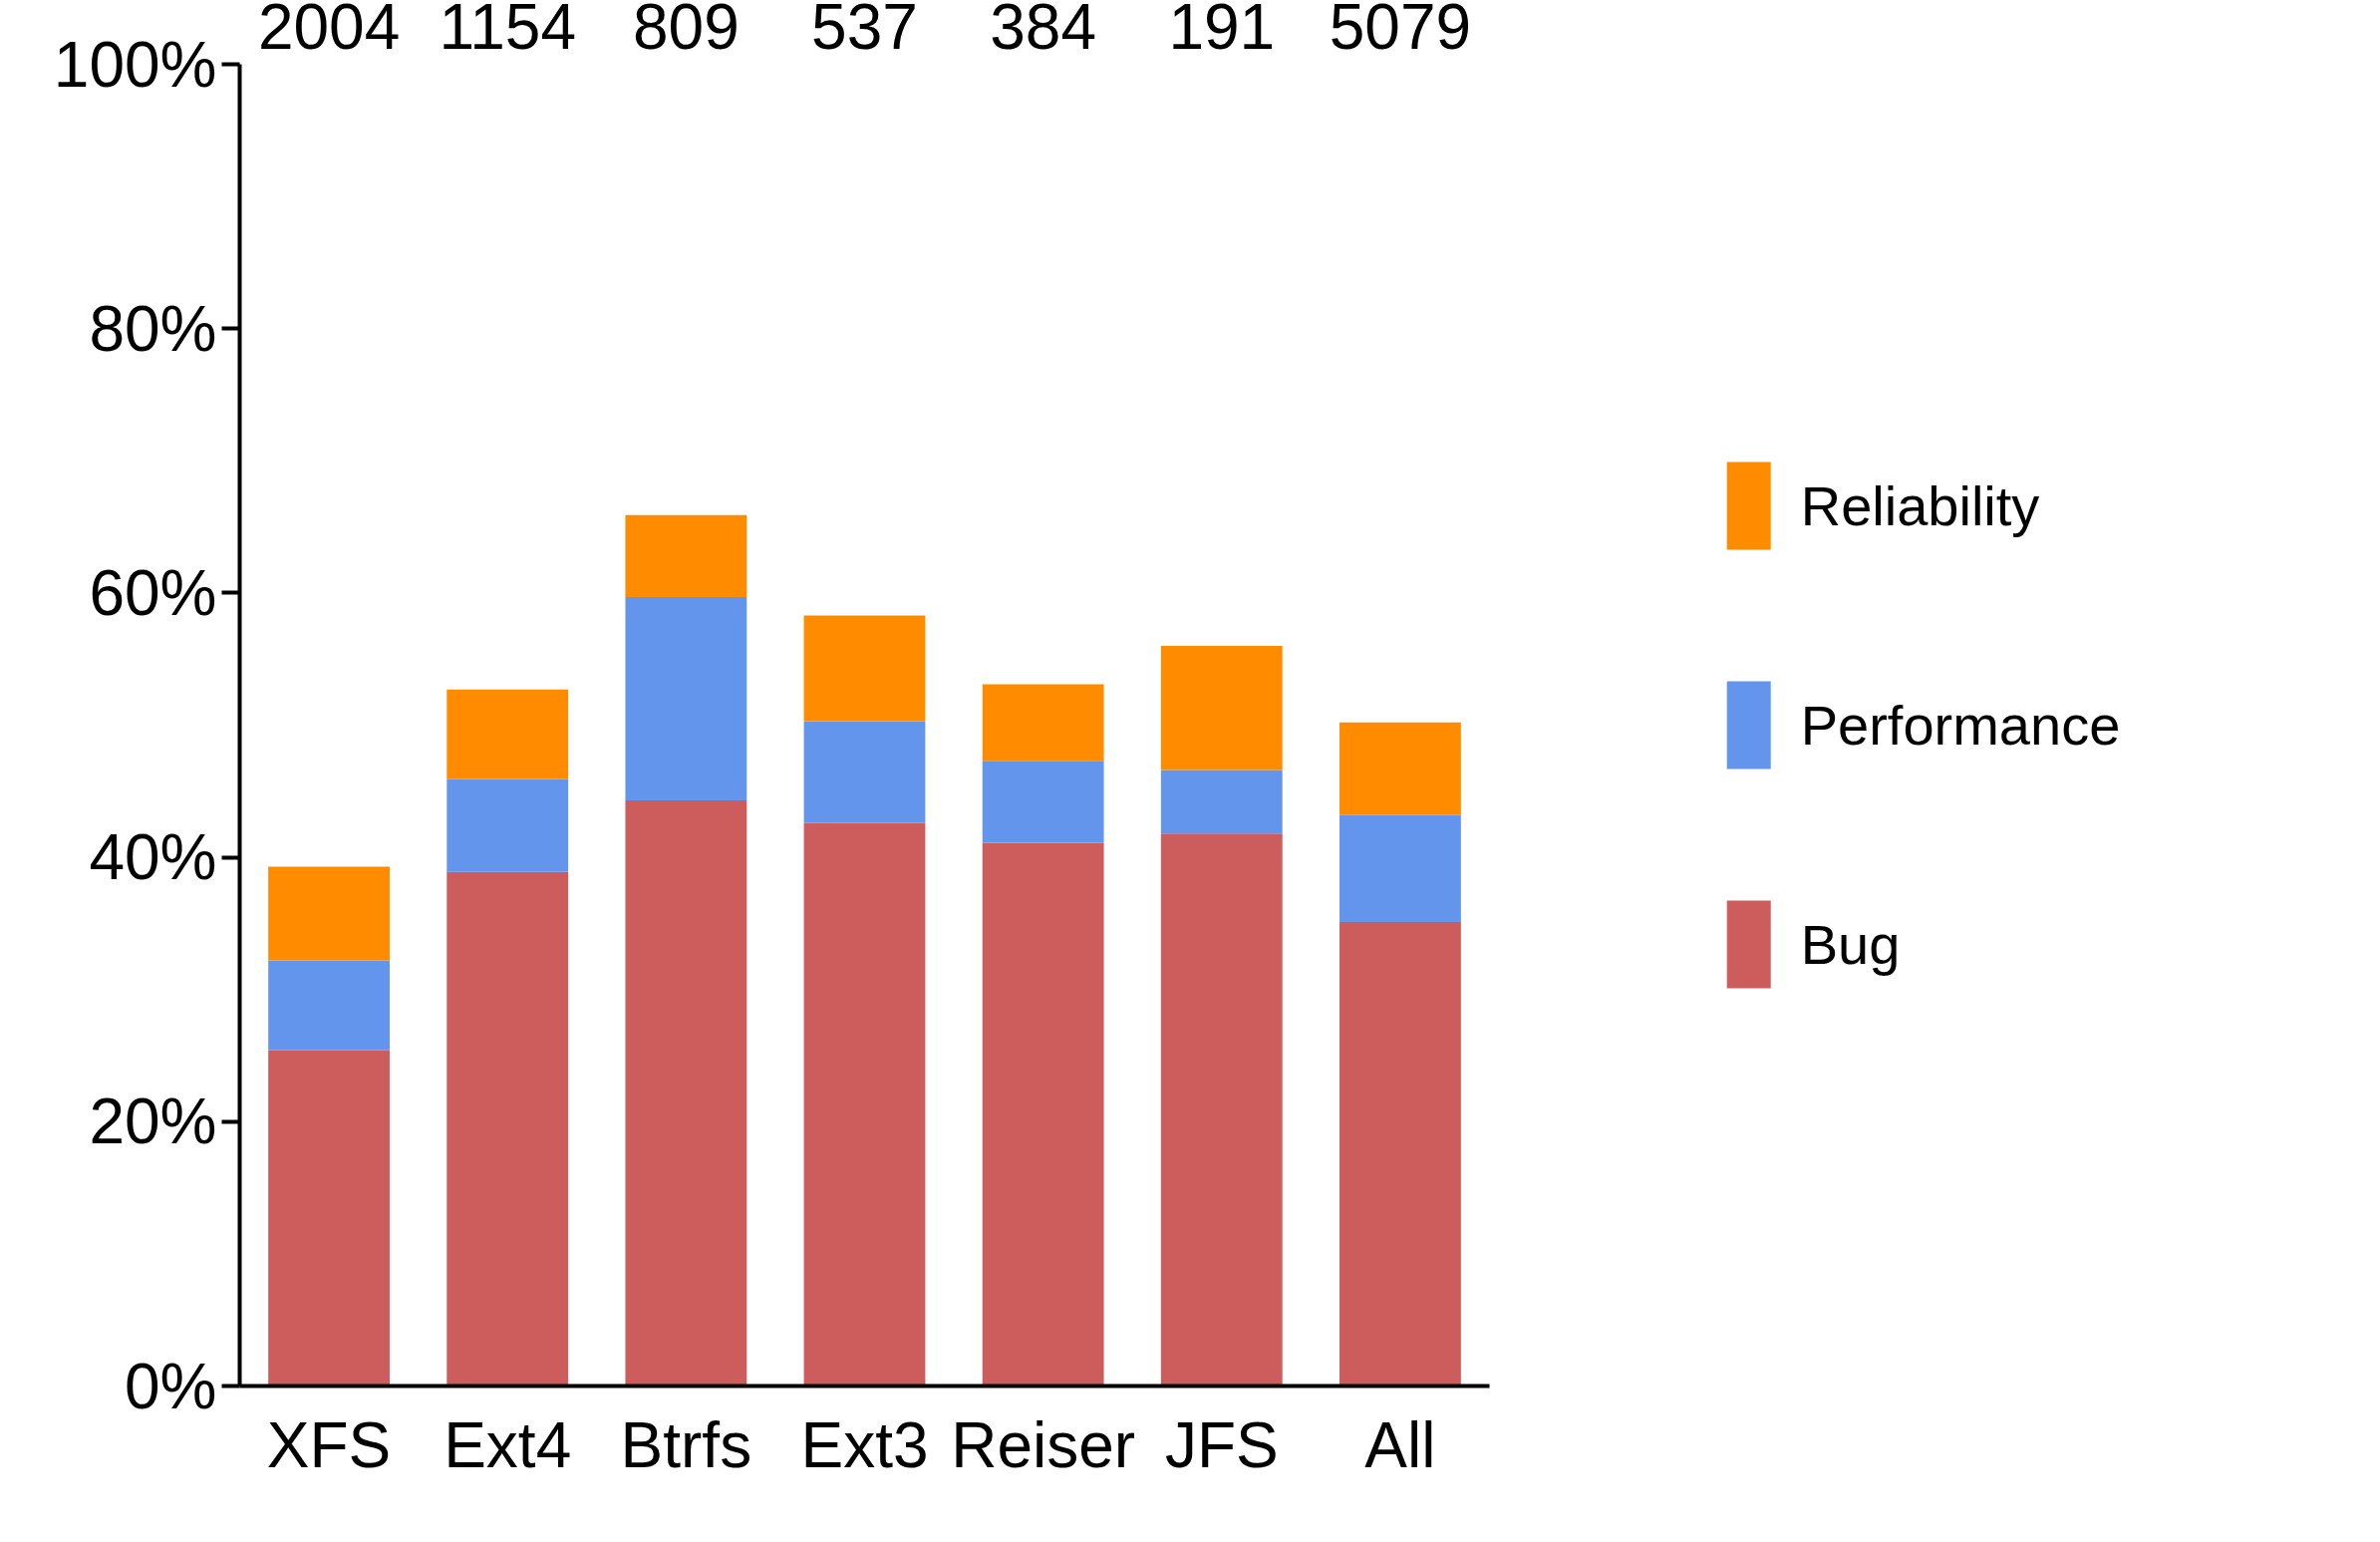  Describe the element at coordinates (1044, 31) in the screenshot. I see `text: 384` at that location.